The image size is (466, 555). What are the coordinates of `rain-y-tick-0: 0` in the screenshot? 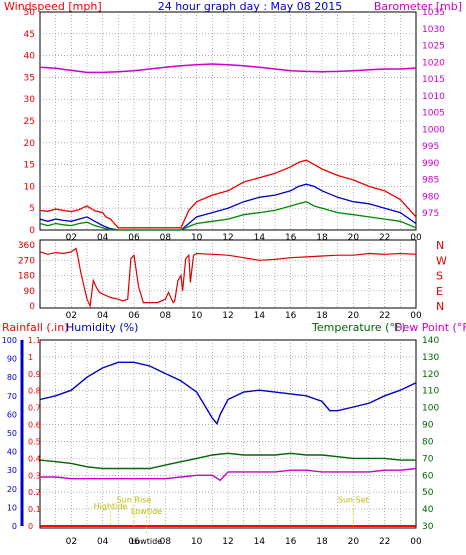 It's located at (30, 526).